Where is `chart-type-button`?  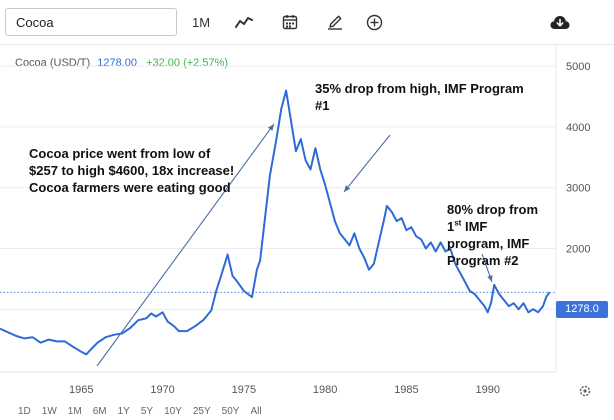
chart-type-button is located at coordinates (244, 22).